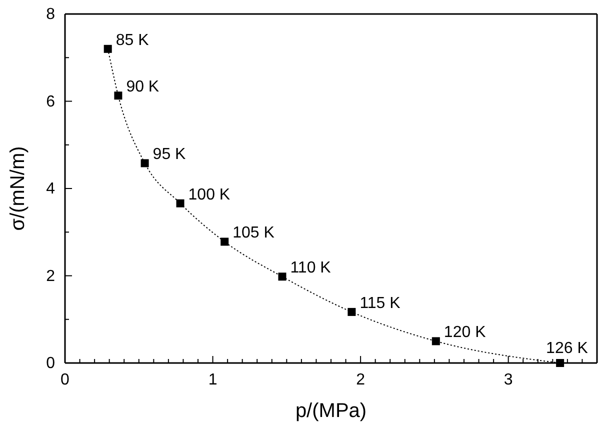  What do you see at coordinates (51, 363) in the screenshot?
I see `y-tick-label: 0` at bounding box center [51, 363].